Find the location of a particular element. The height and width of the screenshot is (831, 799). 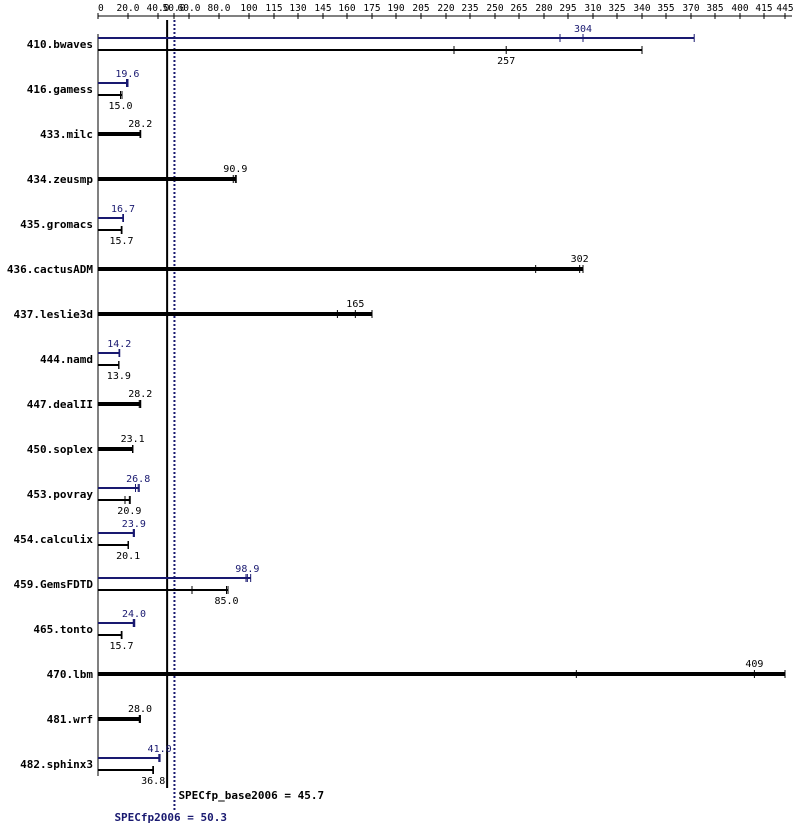

benchmark-label: 481.wrf is located at coordinates (70, 719).